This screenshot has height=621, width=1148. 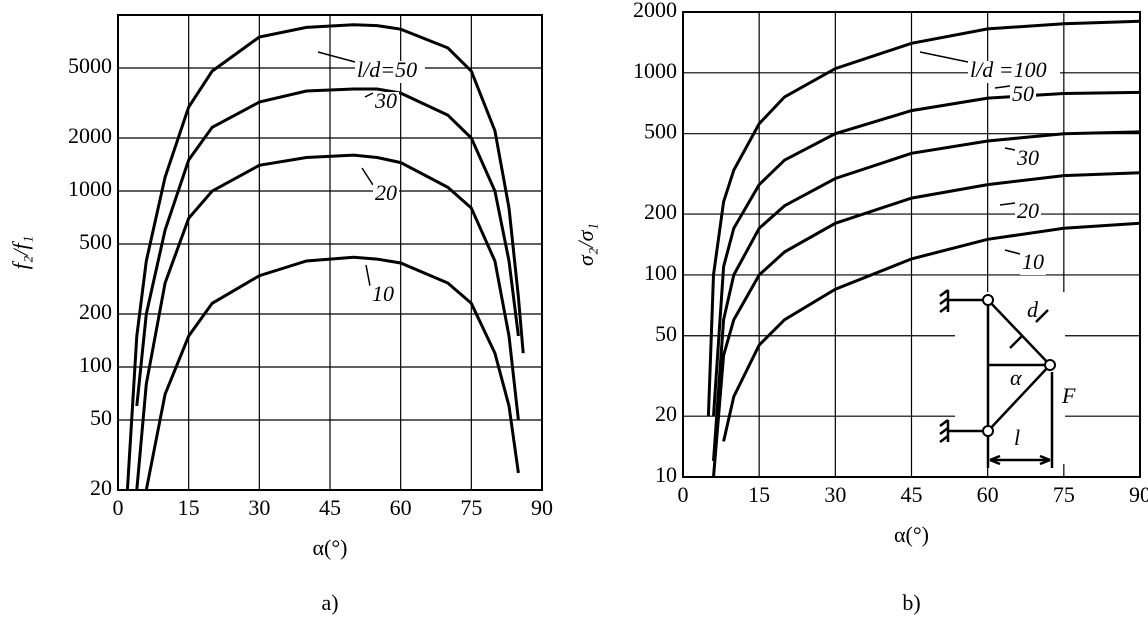 I want to click on y-axis-label: f₂/f₁, so click(x=20, y=253).